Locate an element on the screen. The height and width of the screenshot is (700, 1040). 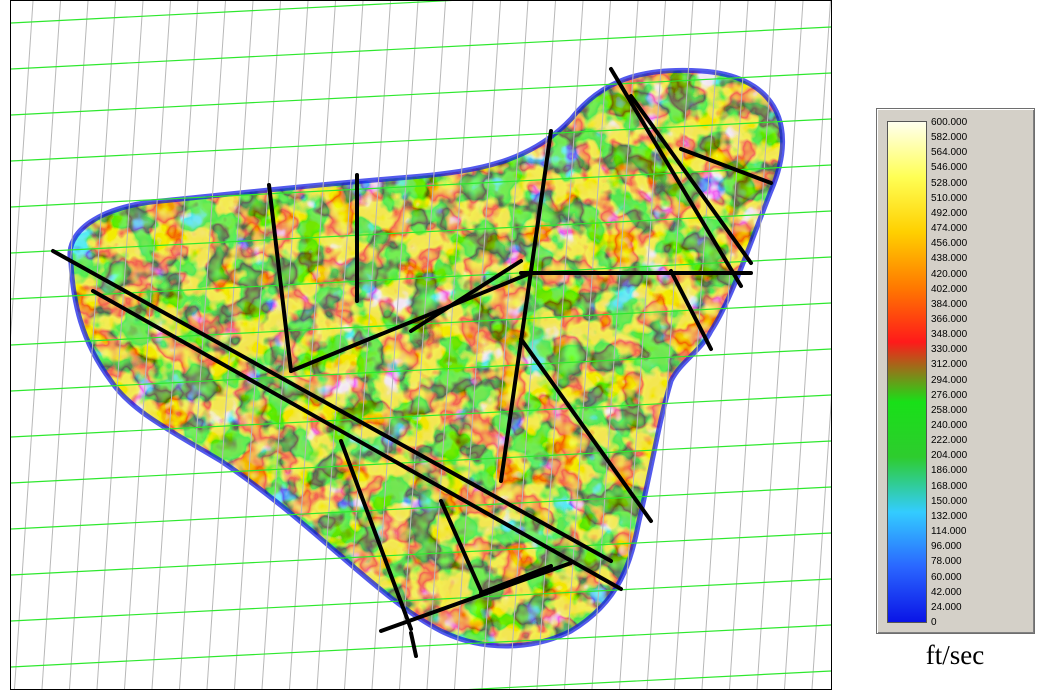
legend-tick-label: 222.000 is located at coordinates (949, 441).